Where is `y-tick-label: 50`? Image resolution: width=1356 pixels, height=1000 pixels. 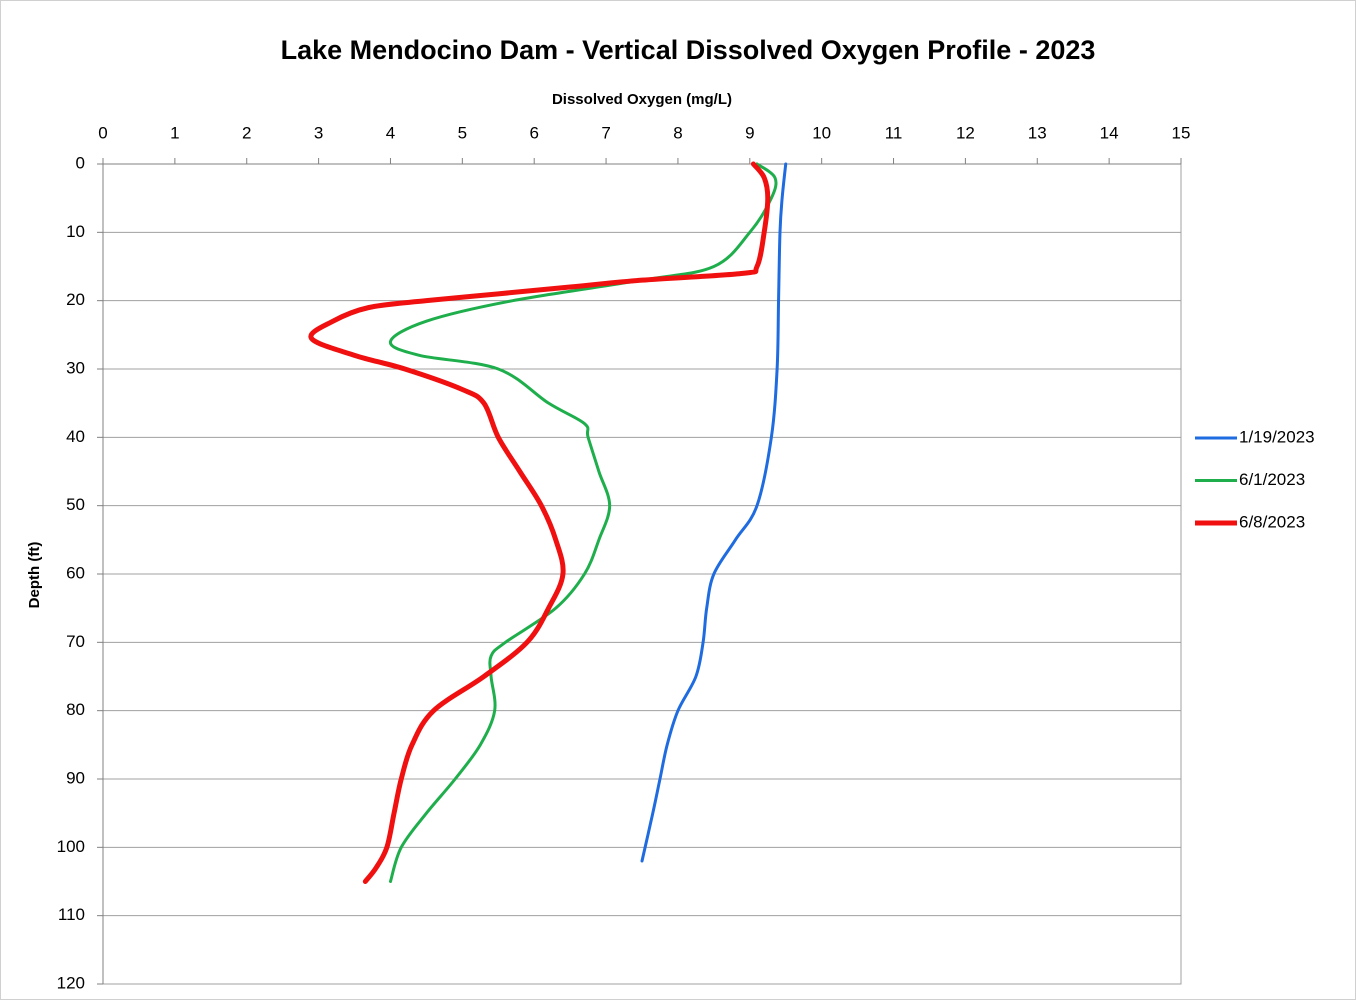
y-tick-label: 50 is located at coordinates (75, 504).